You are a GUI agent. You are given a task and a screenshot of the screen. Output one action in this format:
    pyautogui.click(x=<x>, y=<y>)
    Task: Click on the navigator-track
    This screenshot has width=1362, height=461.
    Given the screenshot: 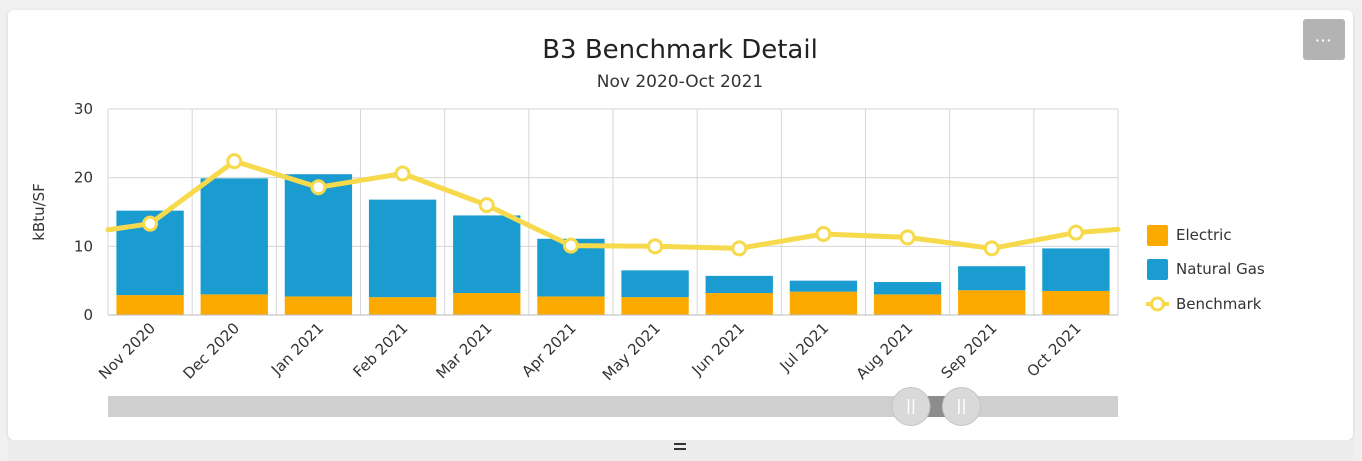 What is the action you would take?
    pyautogui.click(x=613, y=406)
    